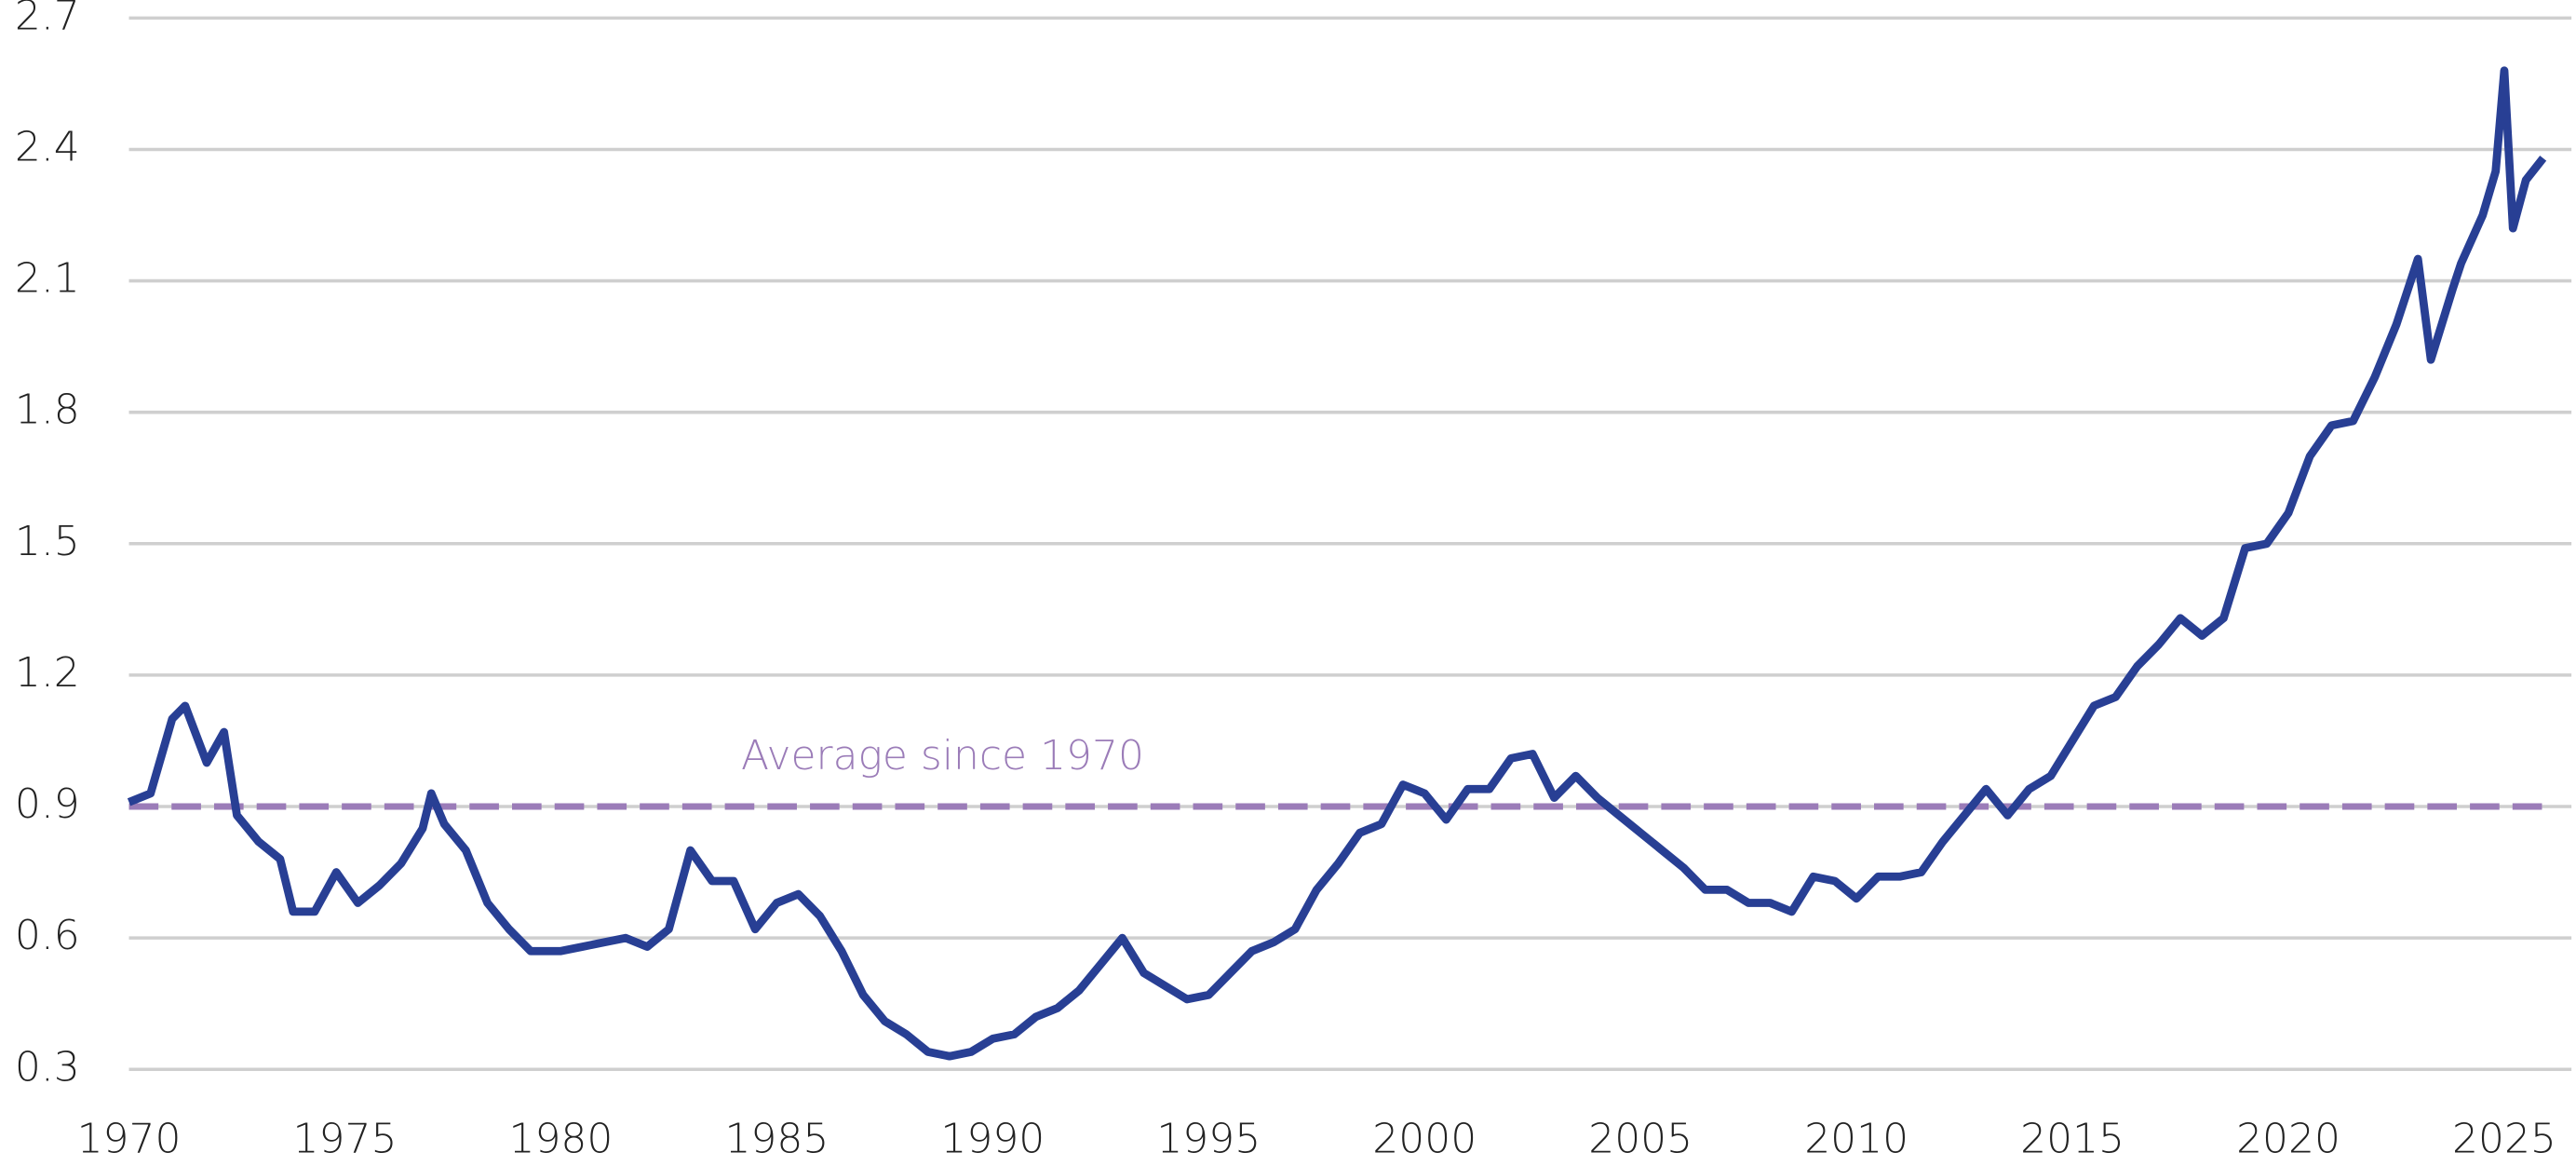  What do you see at coordinates (47, 542) in the screenshot?
I see `y-tick-label: 1.5` at bounding box center [47, 542].